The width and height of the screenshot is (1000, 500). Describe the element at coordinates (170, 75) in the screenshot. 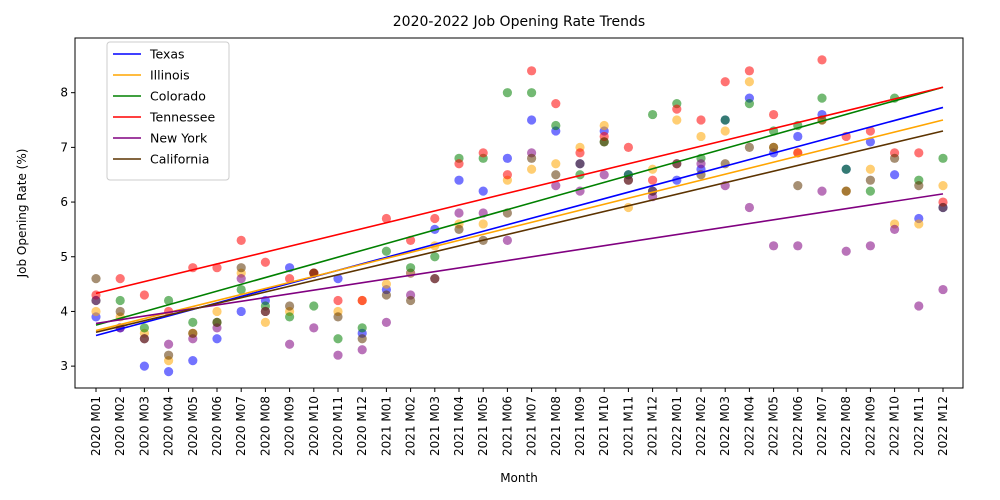

I see `legend-label: Illinois` at that location.